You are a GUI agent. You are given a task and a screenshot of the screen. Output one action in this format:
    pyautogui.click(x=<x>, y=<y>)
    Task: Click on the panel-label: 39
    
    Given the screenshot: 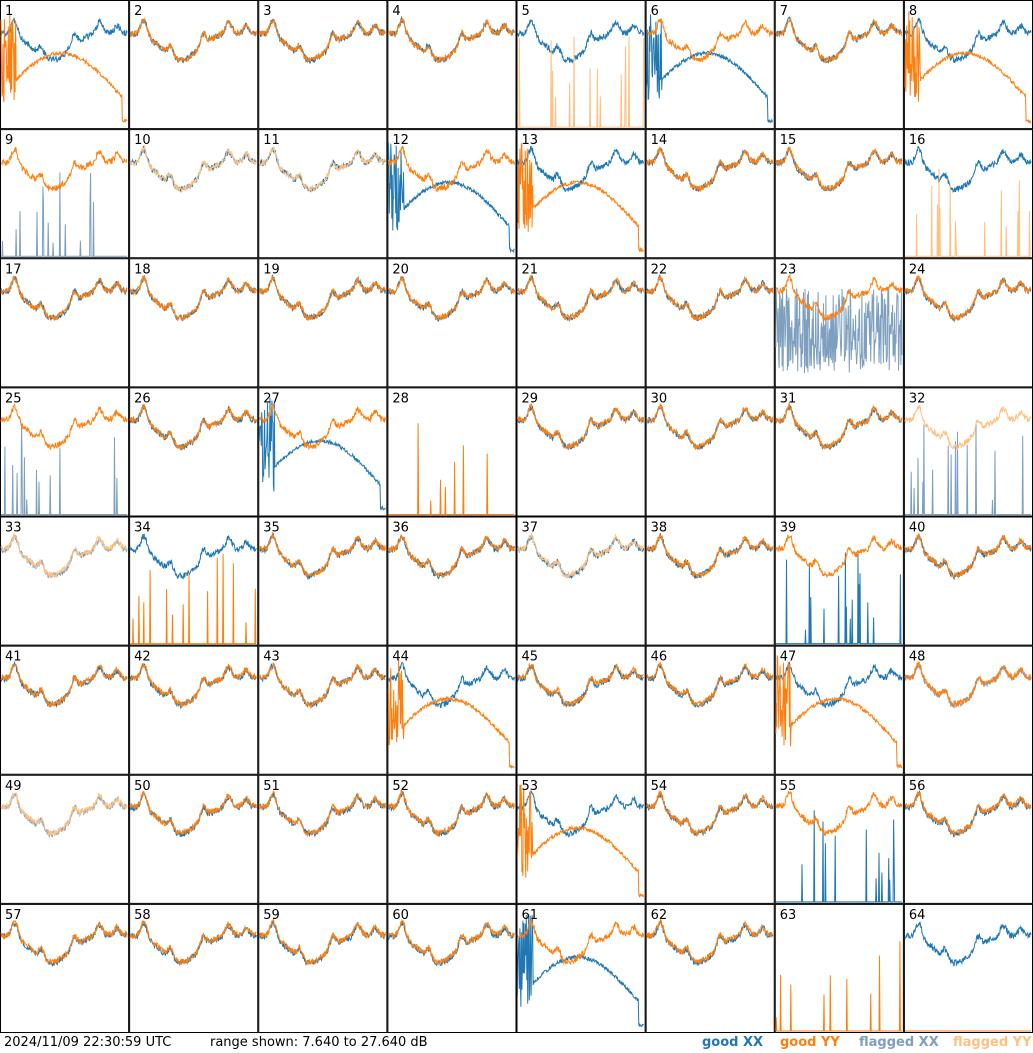 What is the action you would take?
    pyautogui.click(x=788, y=528)
    